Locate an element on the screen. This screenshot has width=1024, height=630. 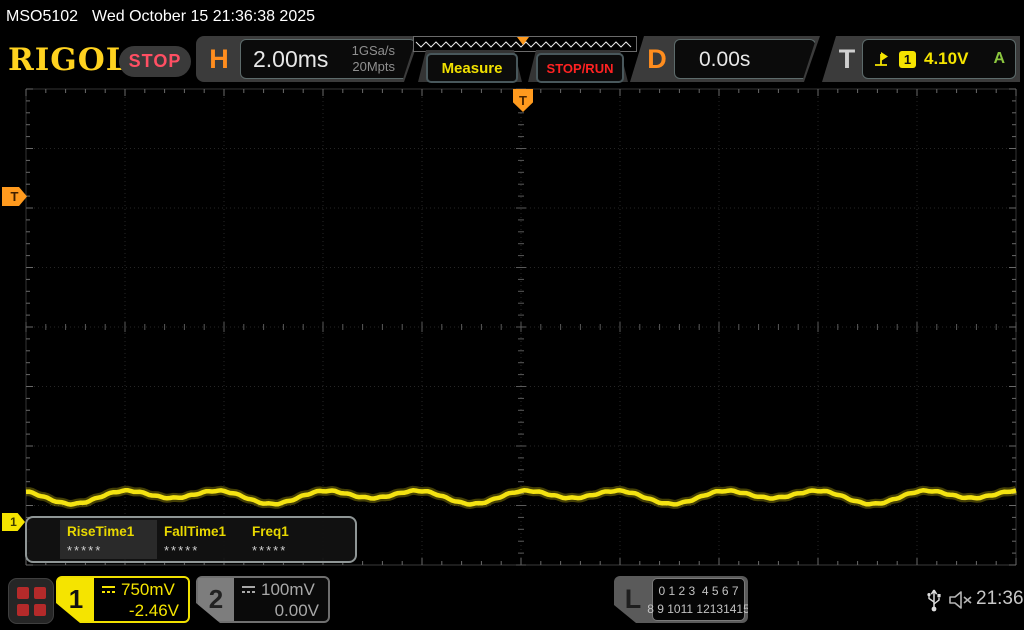
timebase-value: 2.00ms is located at coordinates (291, 59).